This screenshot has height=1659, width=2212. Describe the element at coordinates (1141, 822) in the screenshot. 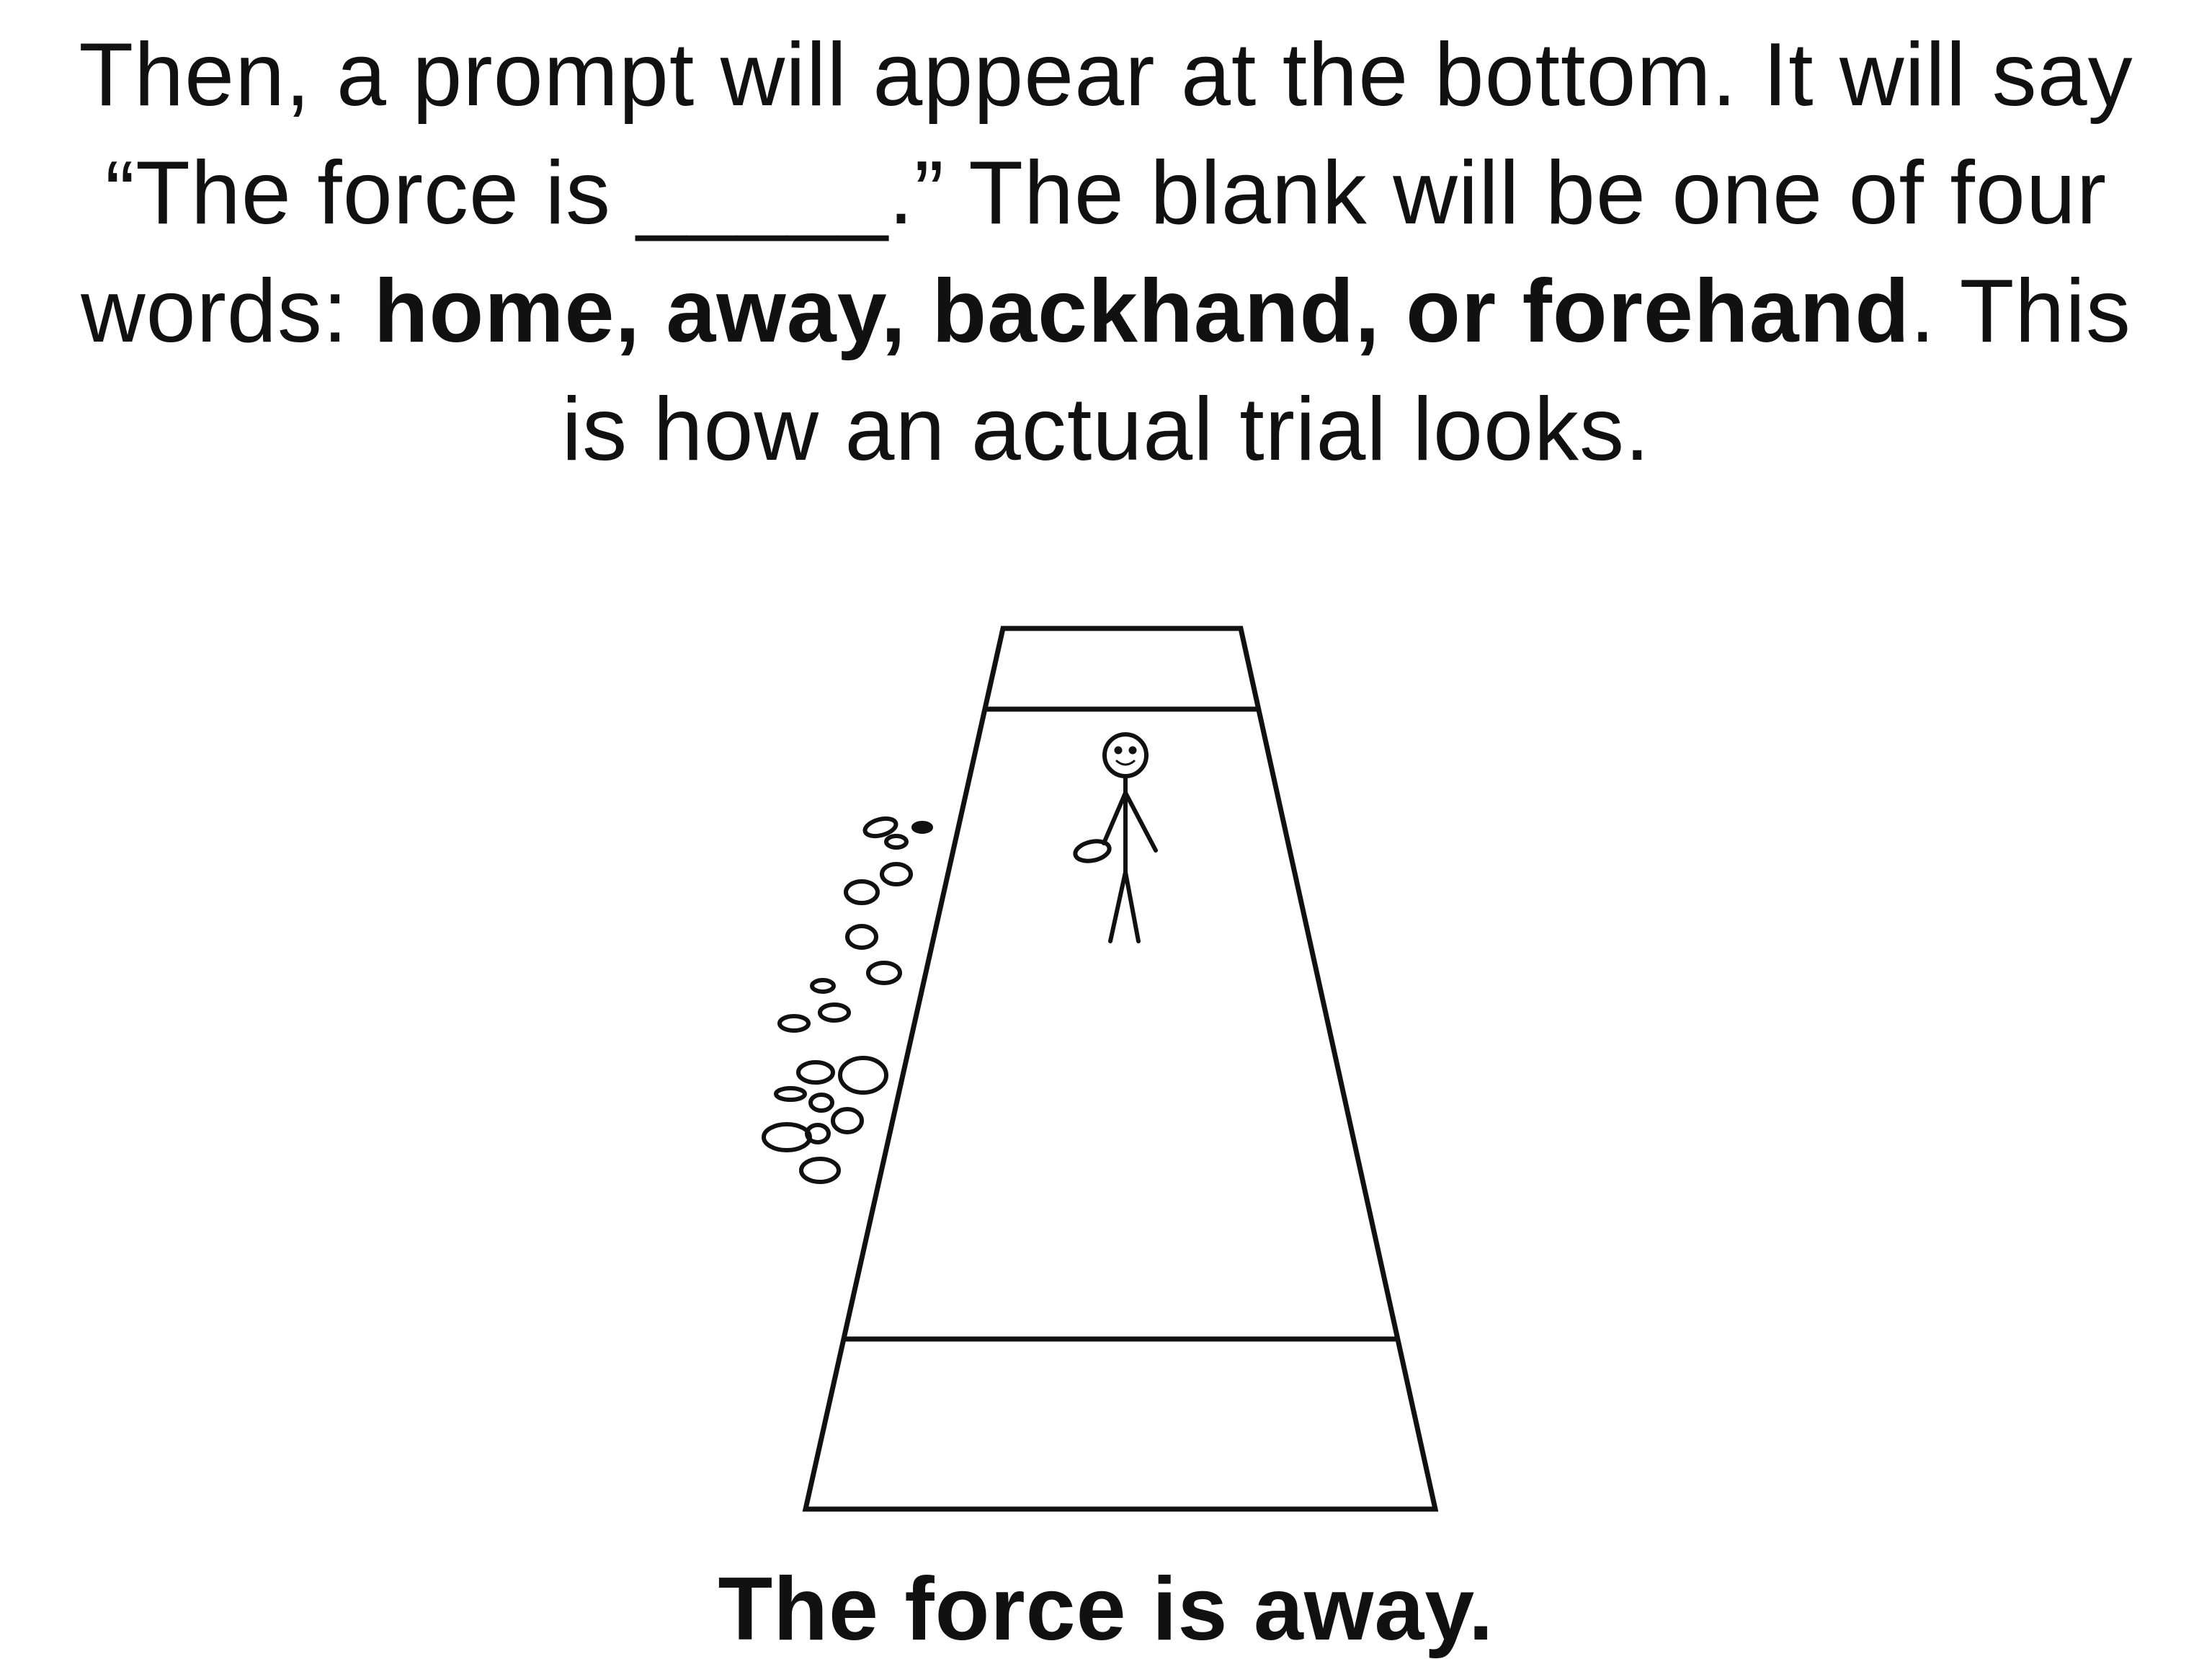

I see `figure-arm-right` at that location.